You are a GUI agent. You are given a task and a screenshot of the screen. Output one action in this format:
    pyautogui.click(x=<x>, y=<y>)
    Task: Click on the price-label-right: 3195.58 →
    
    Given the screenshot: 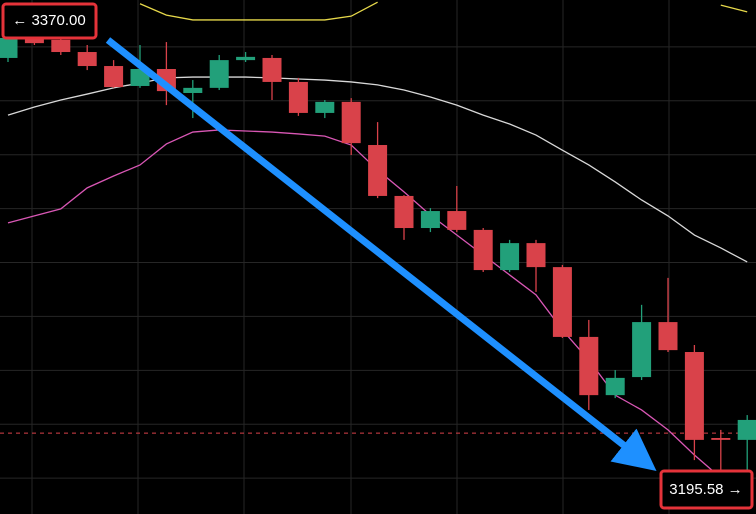 What is the action you would take?
    pyautogui.click(x=705, y=489)
    